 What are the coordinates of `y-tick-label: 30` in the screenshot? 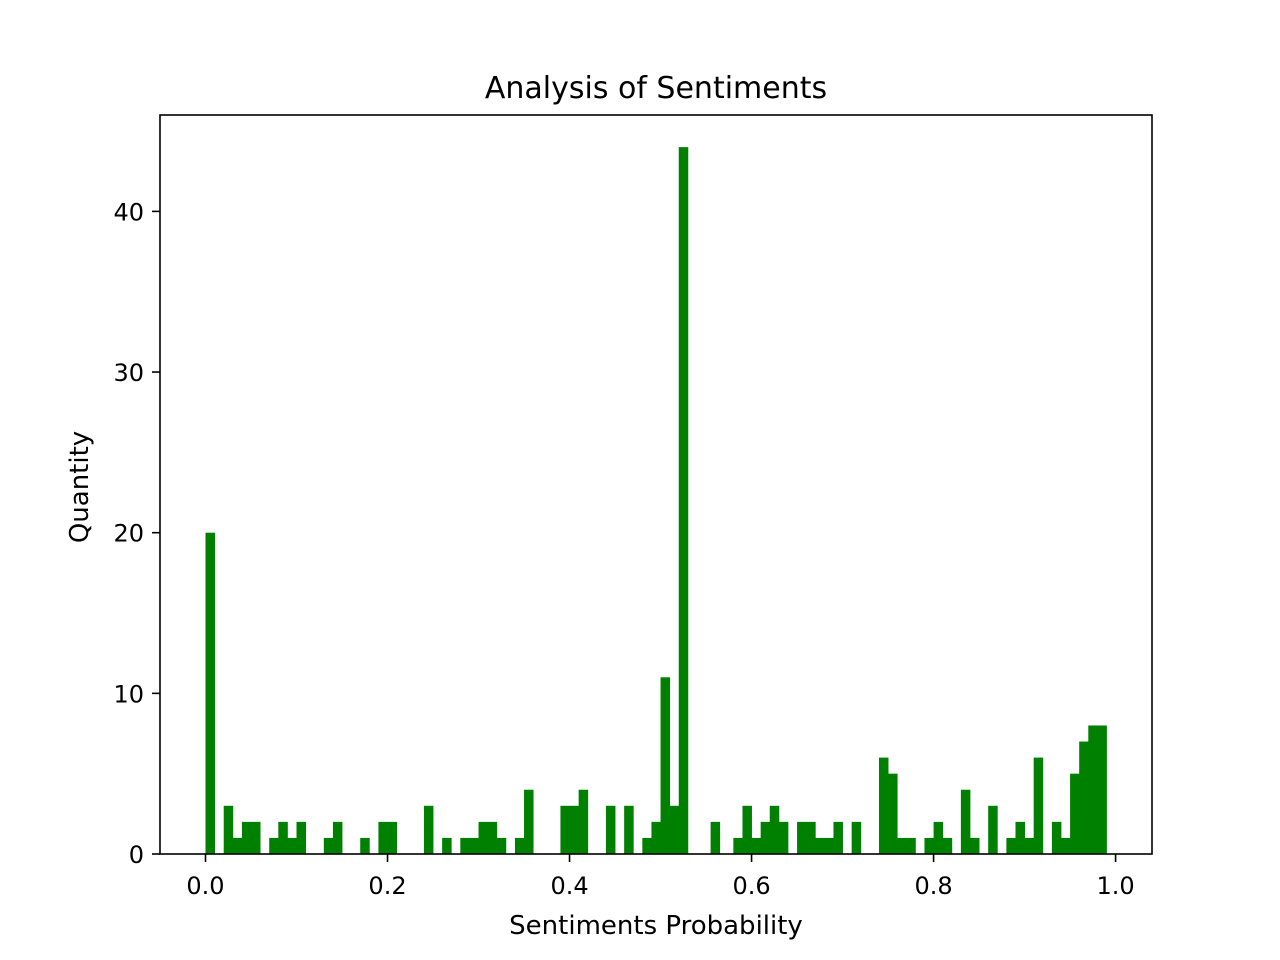 It's located at (128, 373).